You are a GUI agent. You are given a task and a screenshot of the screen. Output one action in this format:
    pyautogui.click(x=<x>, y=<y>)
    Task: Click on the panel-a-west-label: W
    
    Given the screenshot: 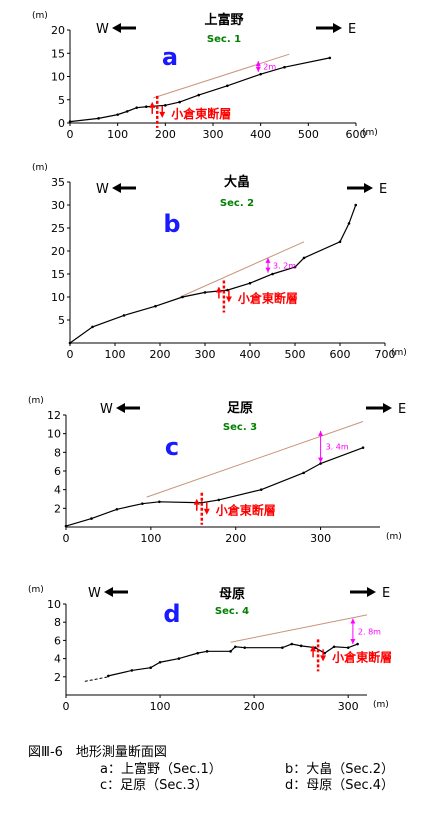 What is the action you would take?
    pyautogui.click(x=102, y=29)
    